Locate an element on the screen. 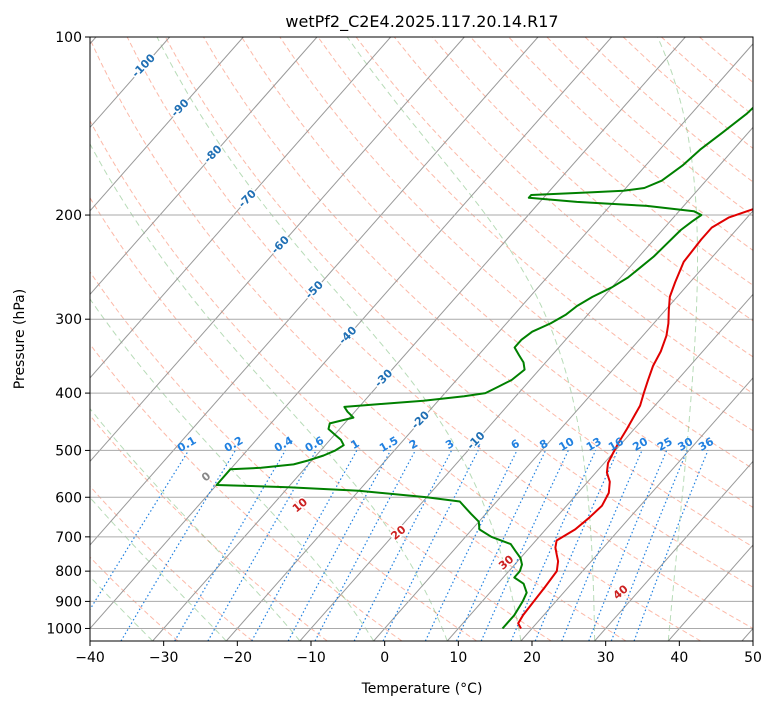  y-axis-label: Pressure (hPa) is located at coordinates (20, 339).